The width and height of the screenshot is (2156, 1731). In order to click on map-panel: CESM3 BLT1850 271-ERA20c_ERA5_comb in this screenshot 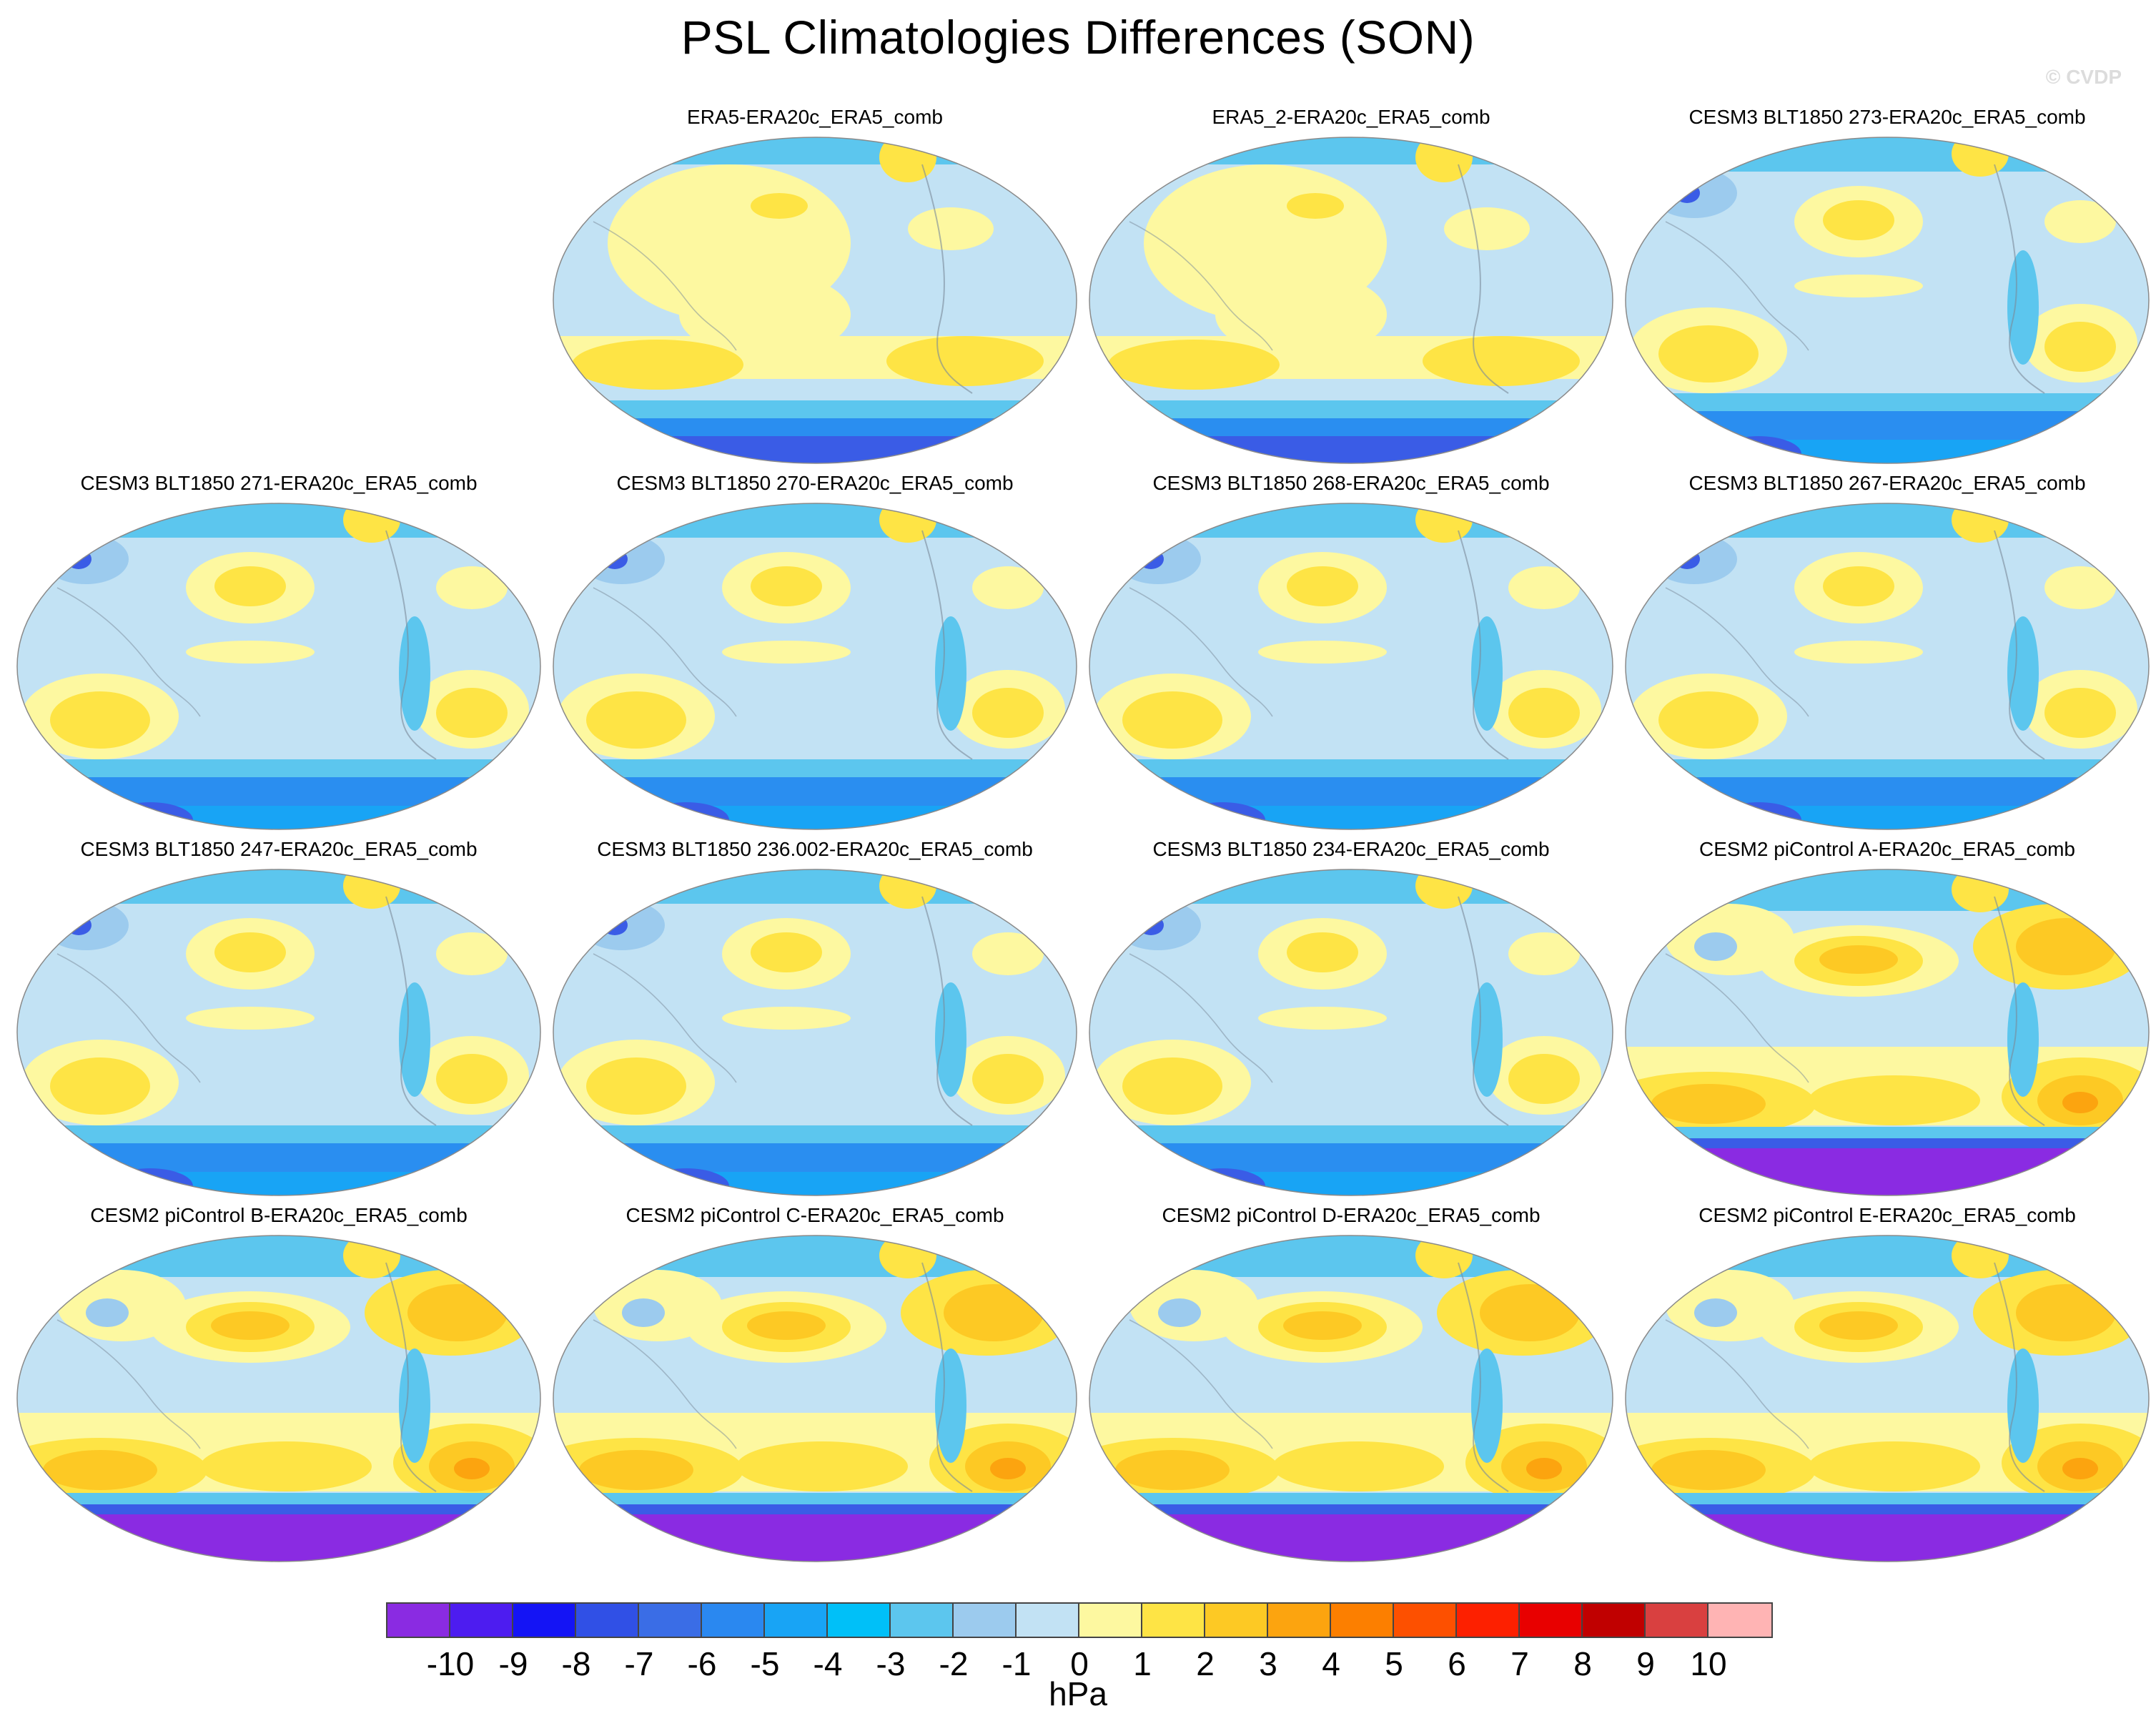, I will do `click(278, 652)`.